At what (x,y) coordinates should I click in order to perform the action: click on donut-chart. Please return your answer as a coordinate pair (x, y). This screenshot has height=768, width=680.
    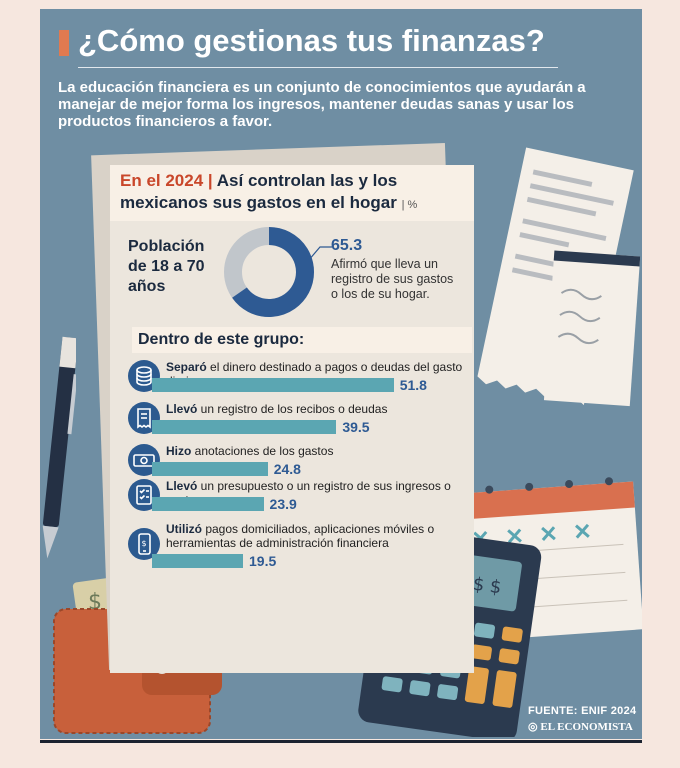
    Looking at the image, I should click on (269, 272).